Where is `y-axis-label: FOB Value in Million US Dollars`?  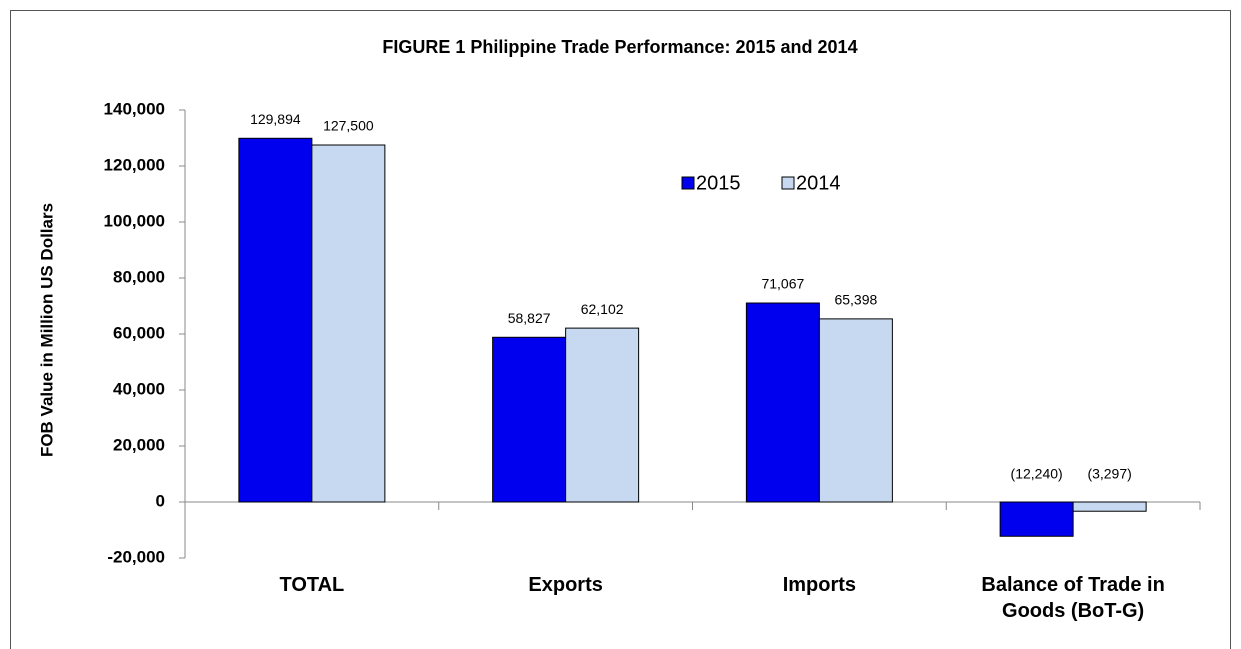
y-axis-label: FOB Value in Million US Dollars is located at coordinates (46, 330).